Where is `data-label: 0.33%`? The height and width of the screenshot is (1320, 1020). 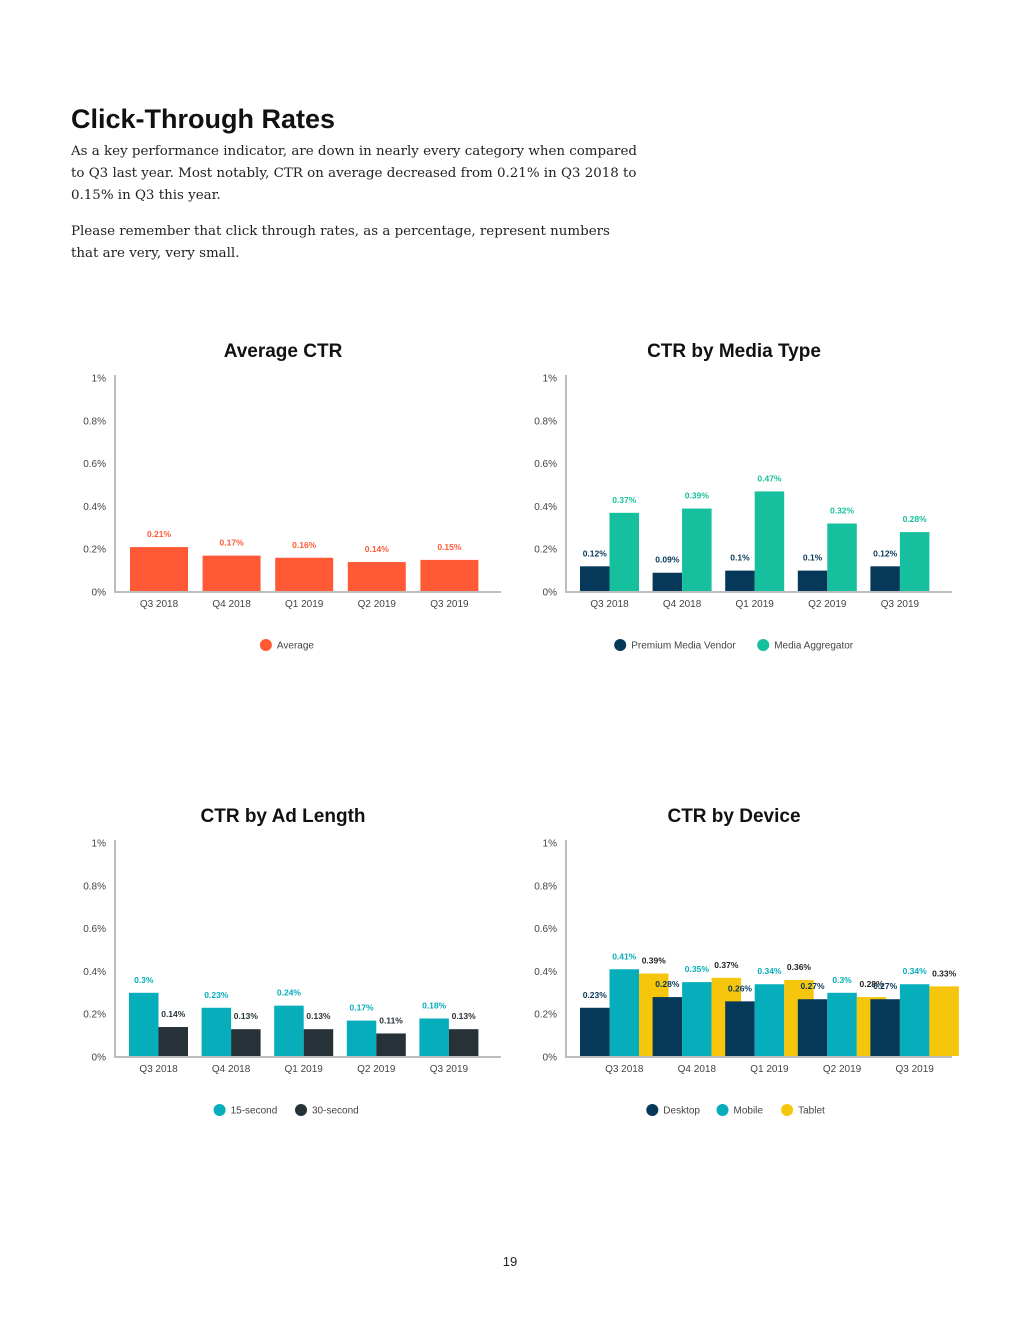 data-label: 0.33% is located at coordinates (944, 973).